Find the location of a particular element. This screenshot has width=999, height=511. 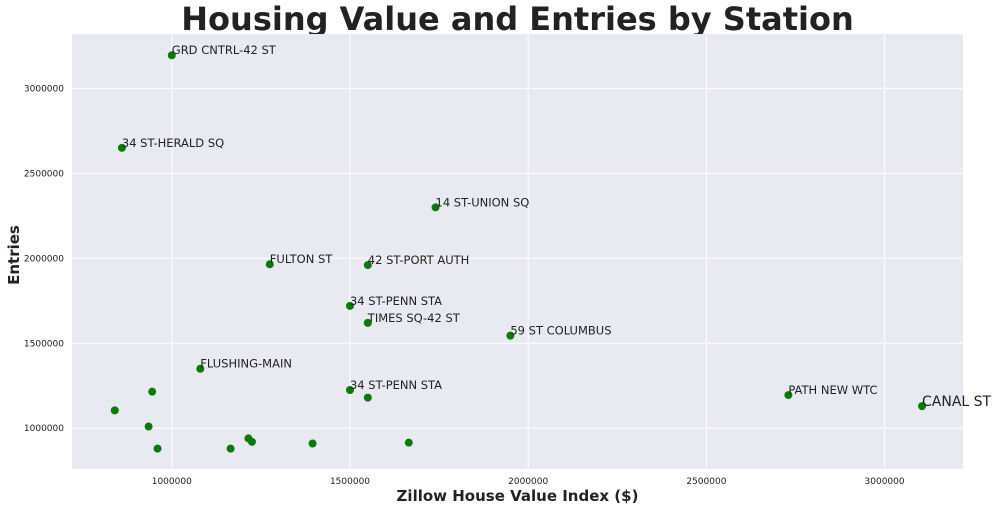

y-tick-label: 2000000 is located at coordinates (44, 259).